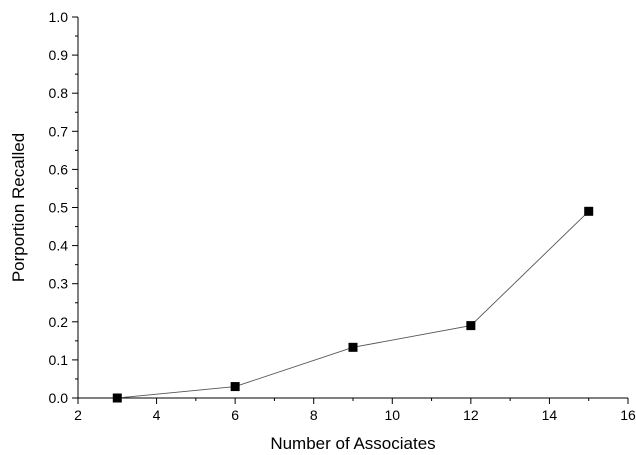 The image size is (636, 455). Describe the element at coordinates (59, 93) in the screenshot. I see `y-tick-label: 0.8` at that location.